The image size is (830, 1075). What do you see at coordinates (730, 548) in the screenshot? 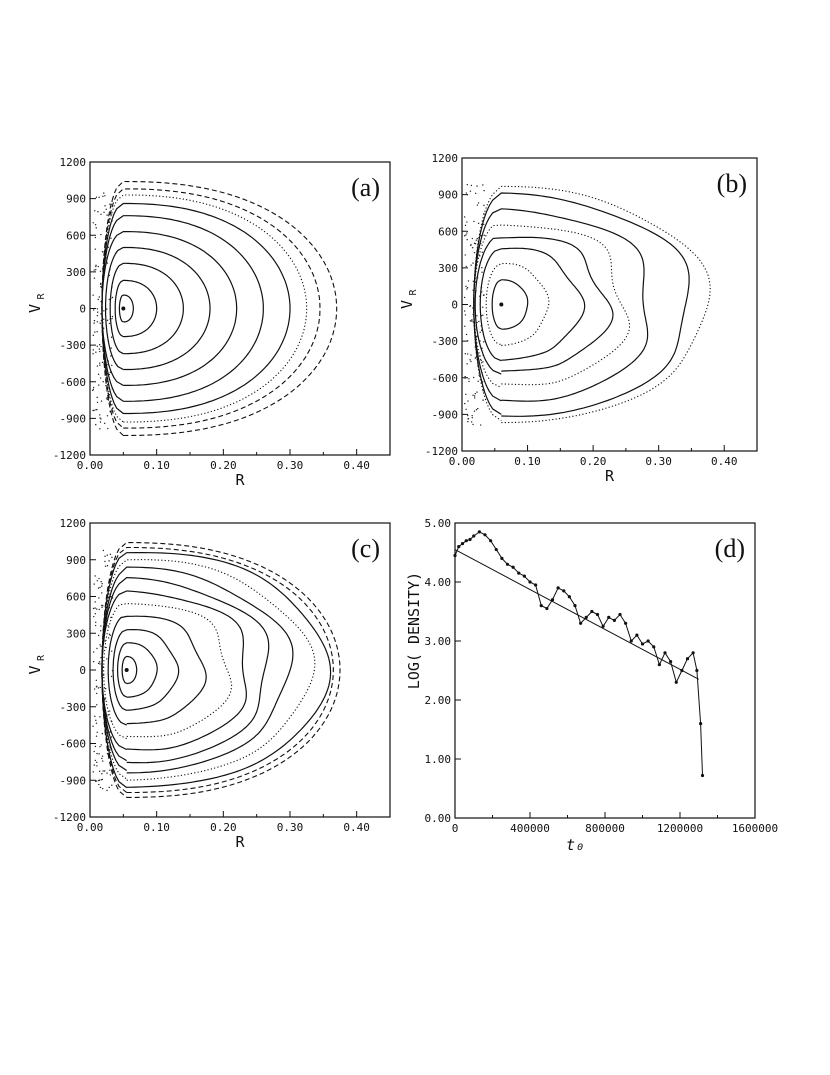
I see `panel-label: (d)` at bounding box center [730, 548].